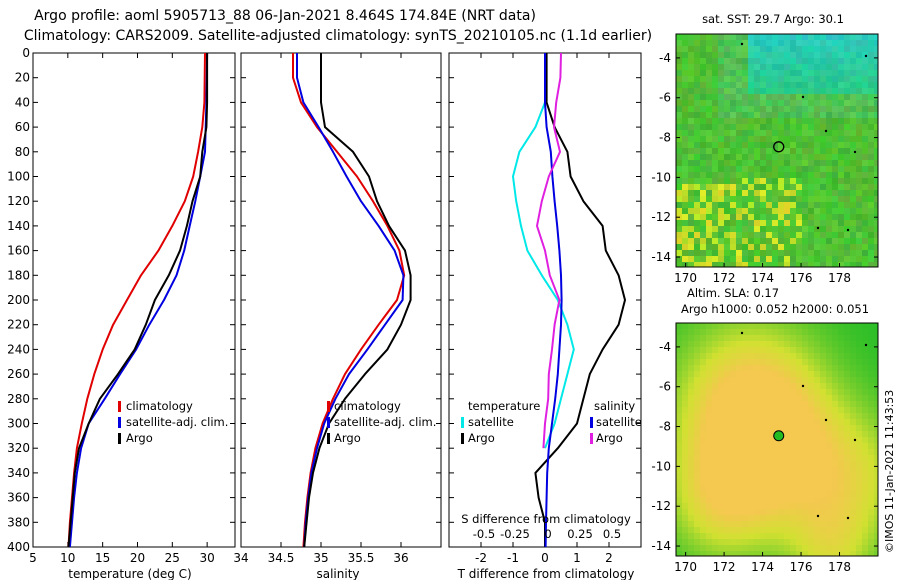 The image size is (900, 584). I want to click on island-dot, so click(866, 56).